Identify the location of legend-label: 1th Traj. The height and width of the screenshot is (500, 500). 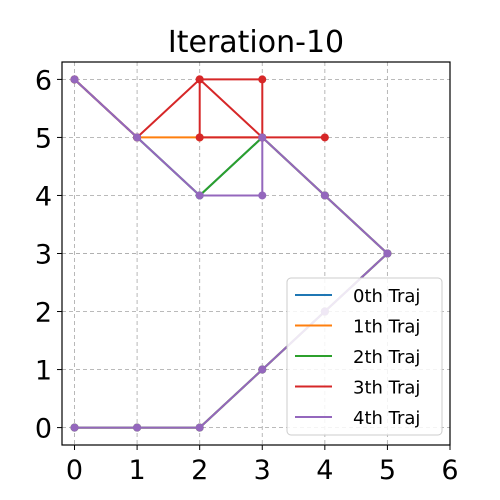
(386, 327).